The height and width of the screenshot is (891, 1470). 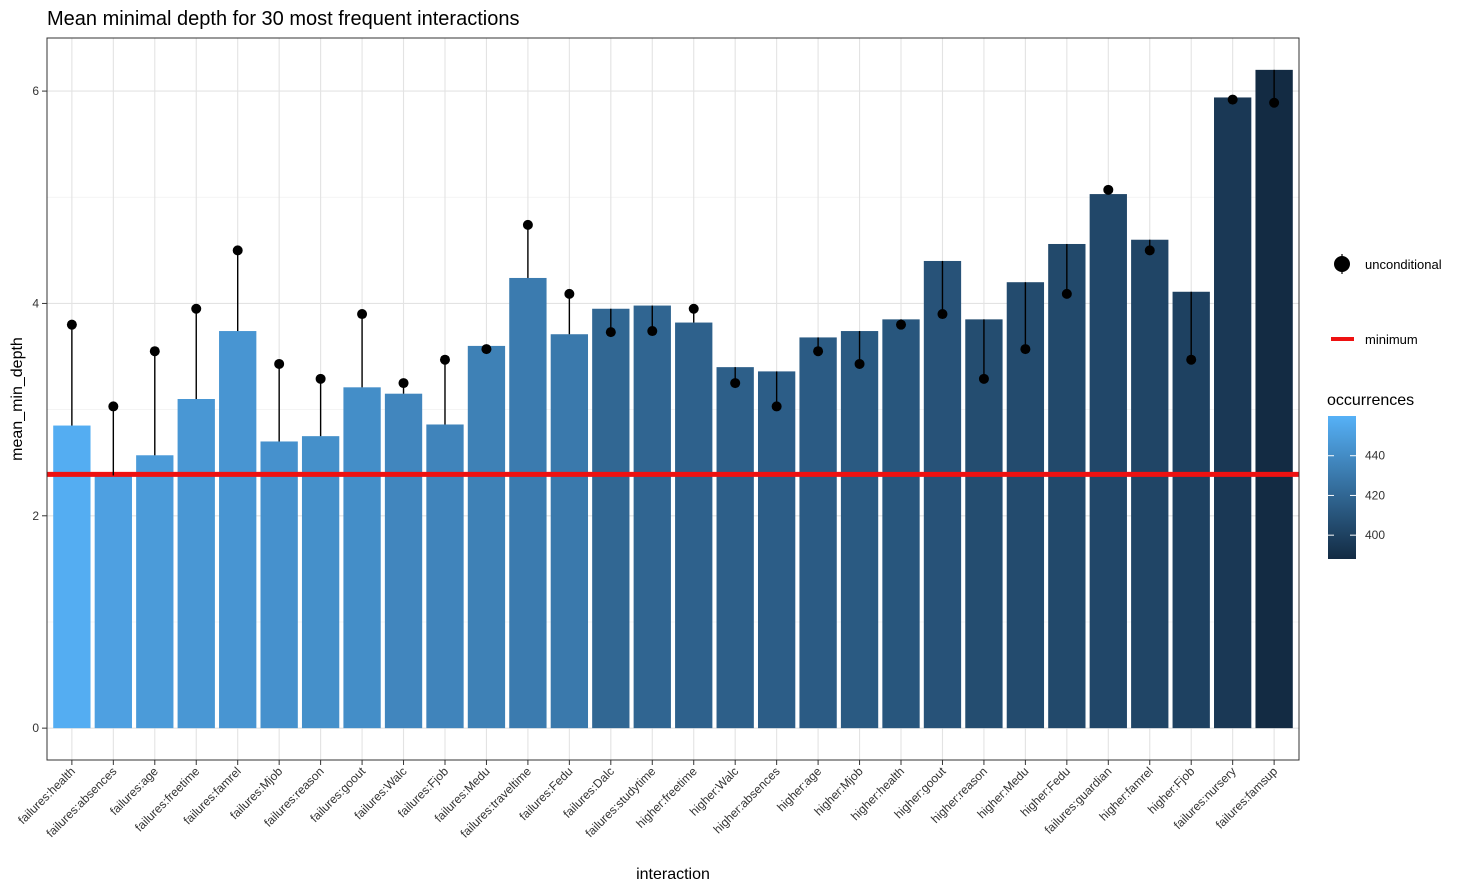 I want to click on x-tick-label-11: failures:traveltime, so click(x=496, y=802).